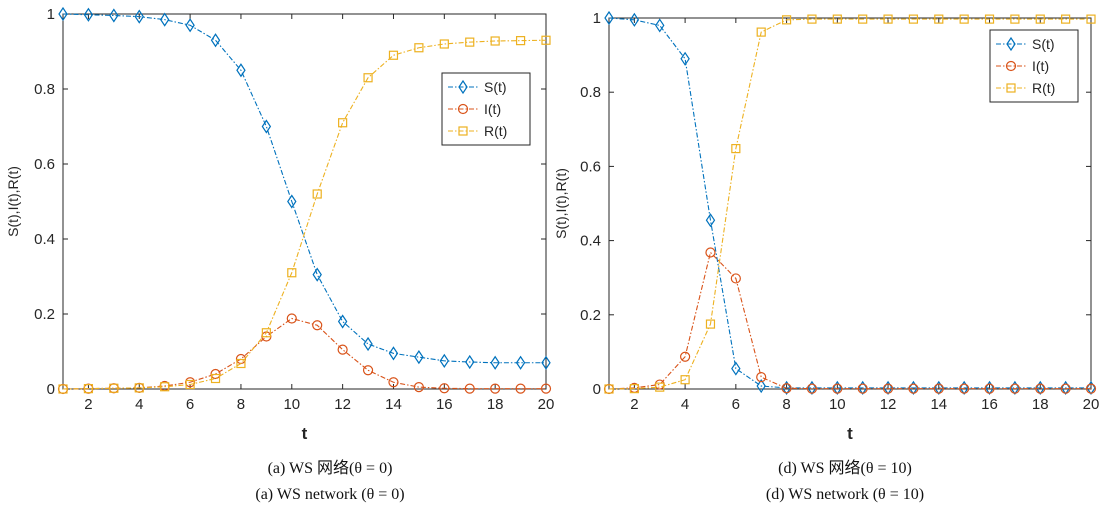 This screenshot has width=1100, height=513. What do you see at coordinates (786, 404) in the screenshot?
I see `x-tick-label: 8` at bounding box center [786, 404].